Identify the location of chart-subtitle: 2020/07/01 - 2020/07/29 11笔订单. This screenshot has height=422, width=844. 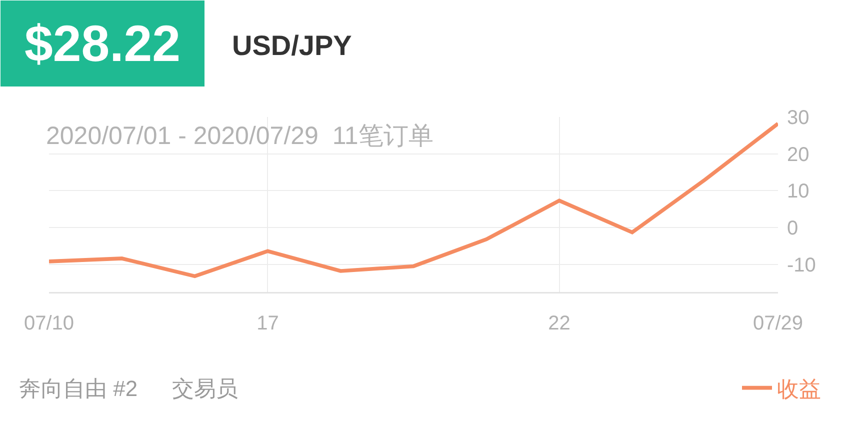
(240, 136).